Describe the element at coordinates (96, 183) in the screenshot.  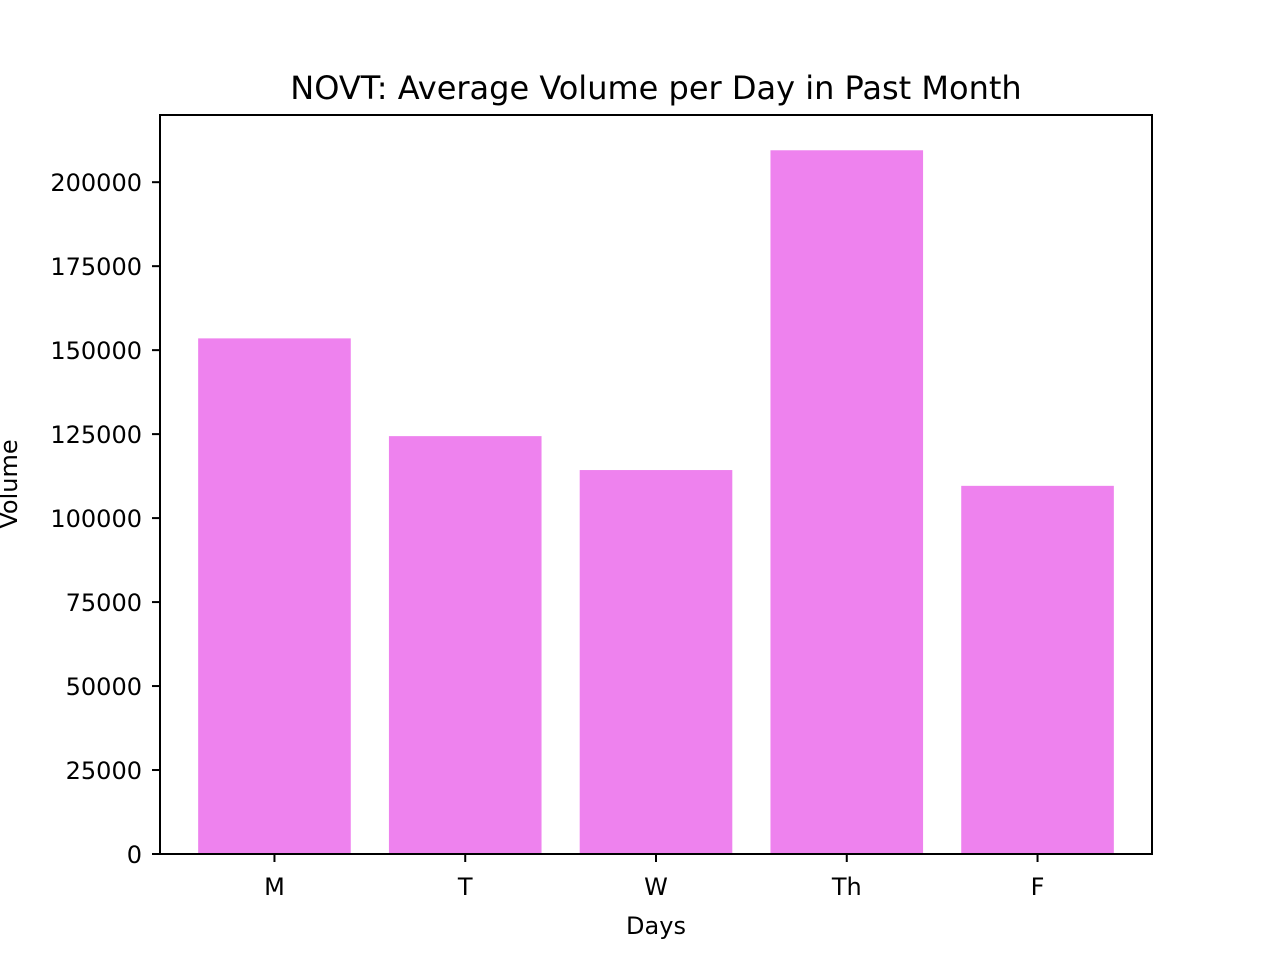
I see `y-tick-label: 200000` at that location.